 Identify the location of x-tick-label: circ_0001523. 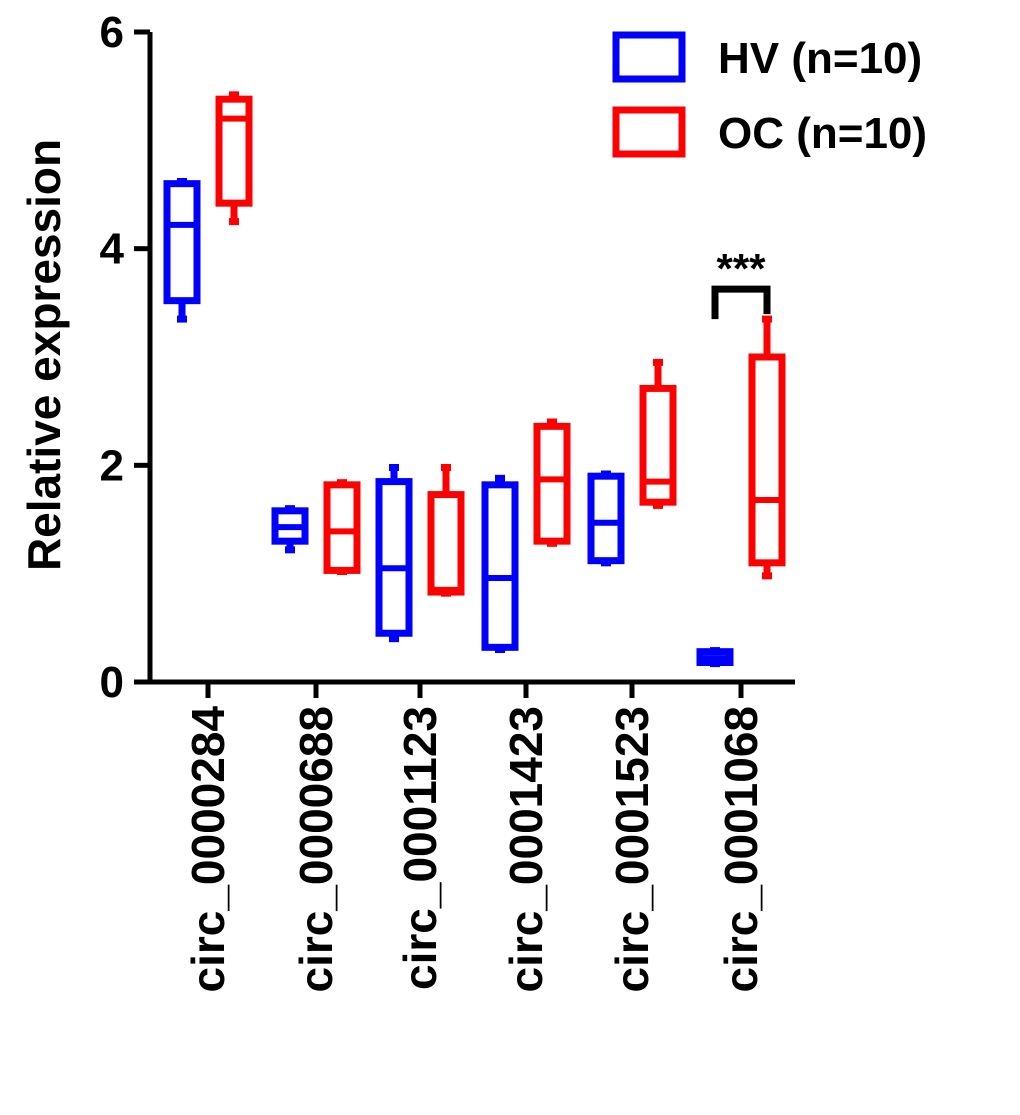
(632, 849).